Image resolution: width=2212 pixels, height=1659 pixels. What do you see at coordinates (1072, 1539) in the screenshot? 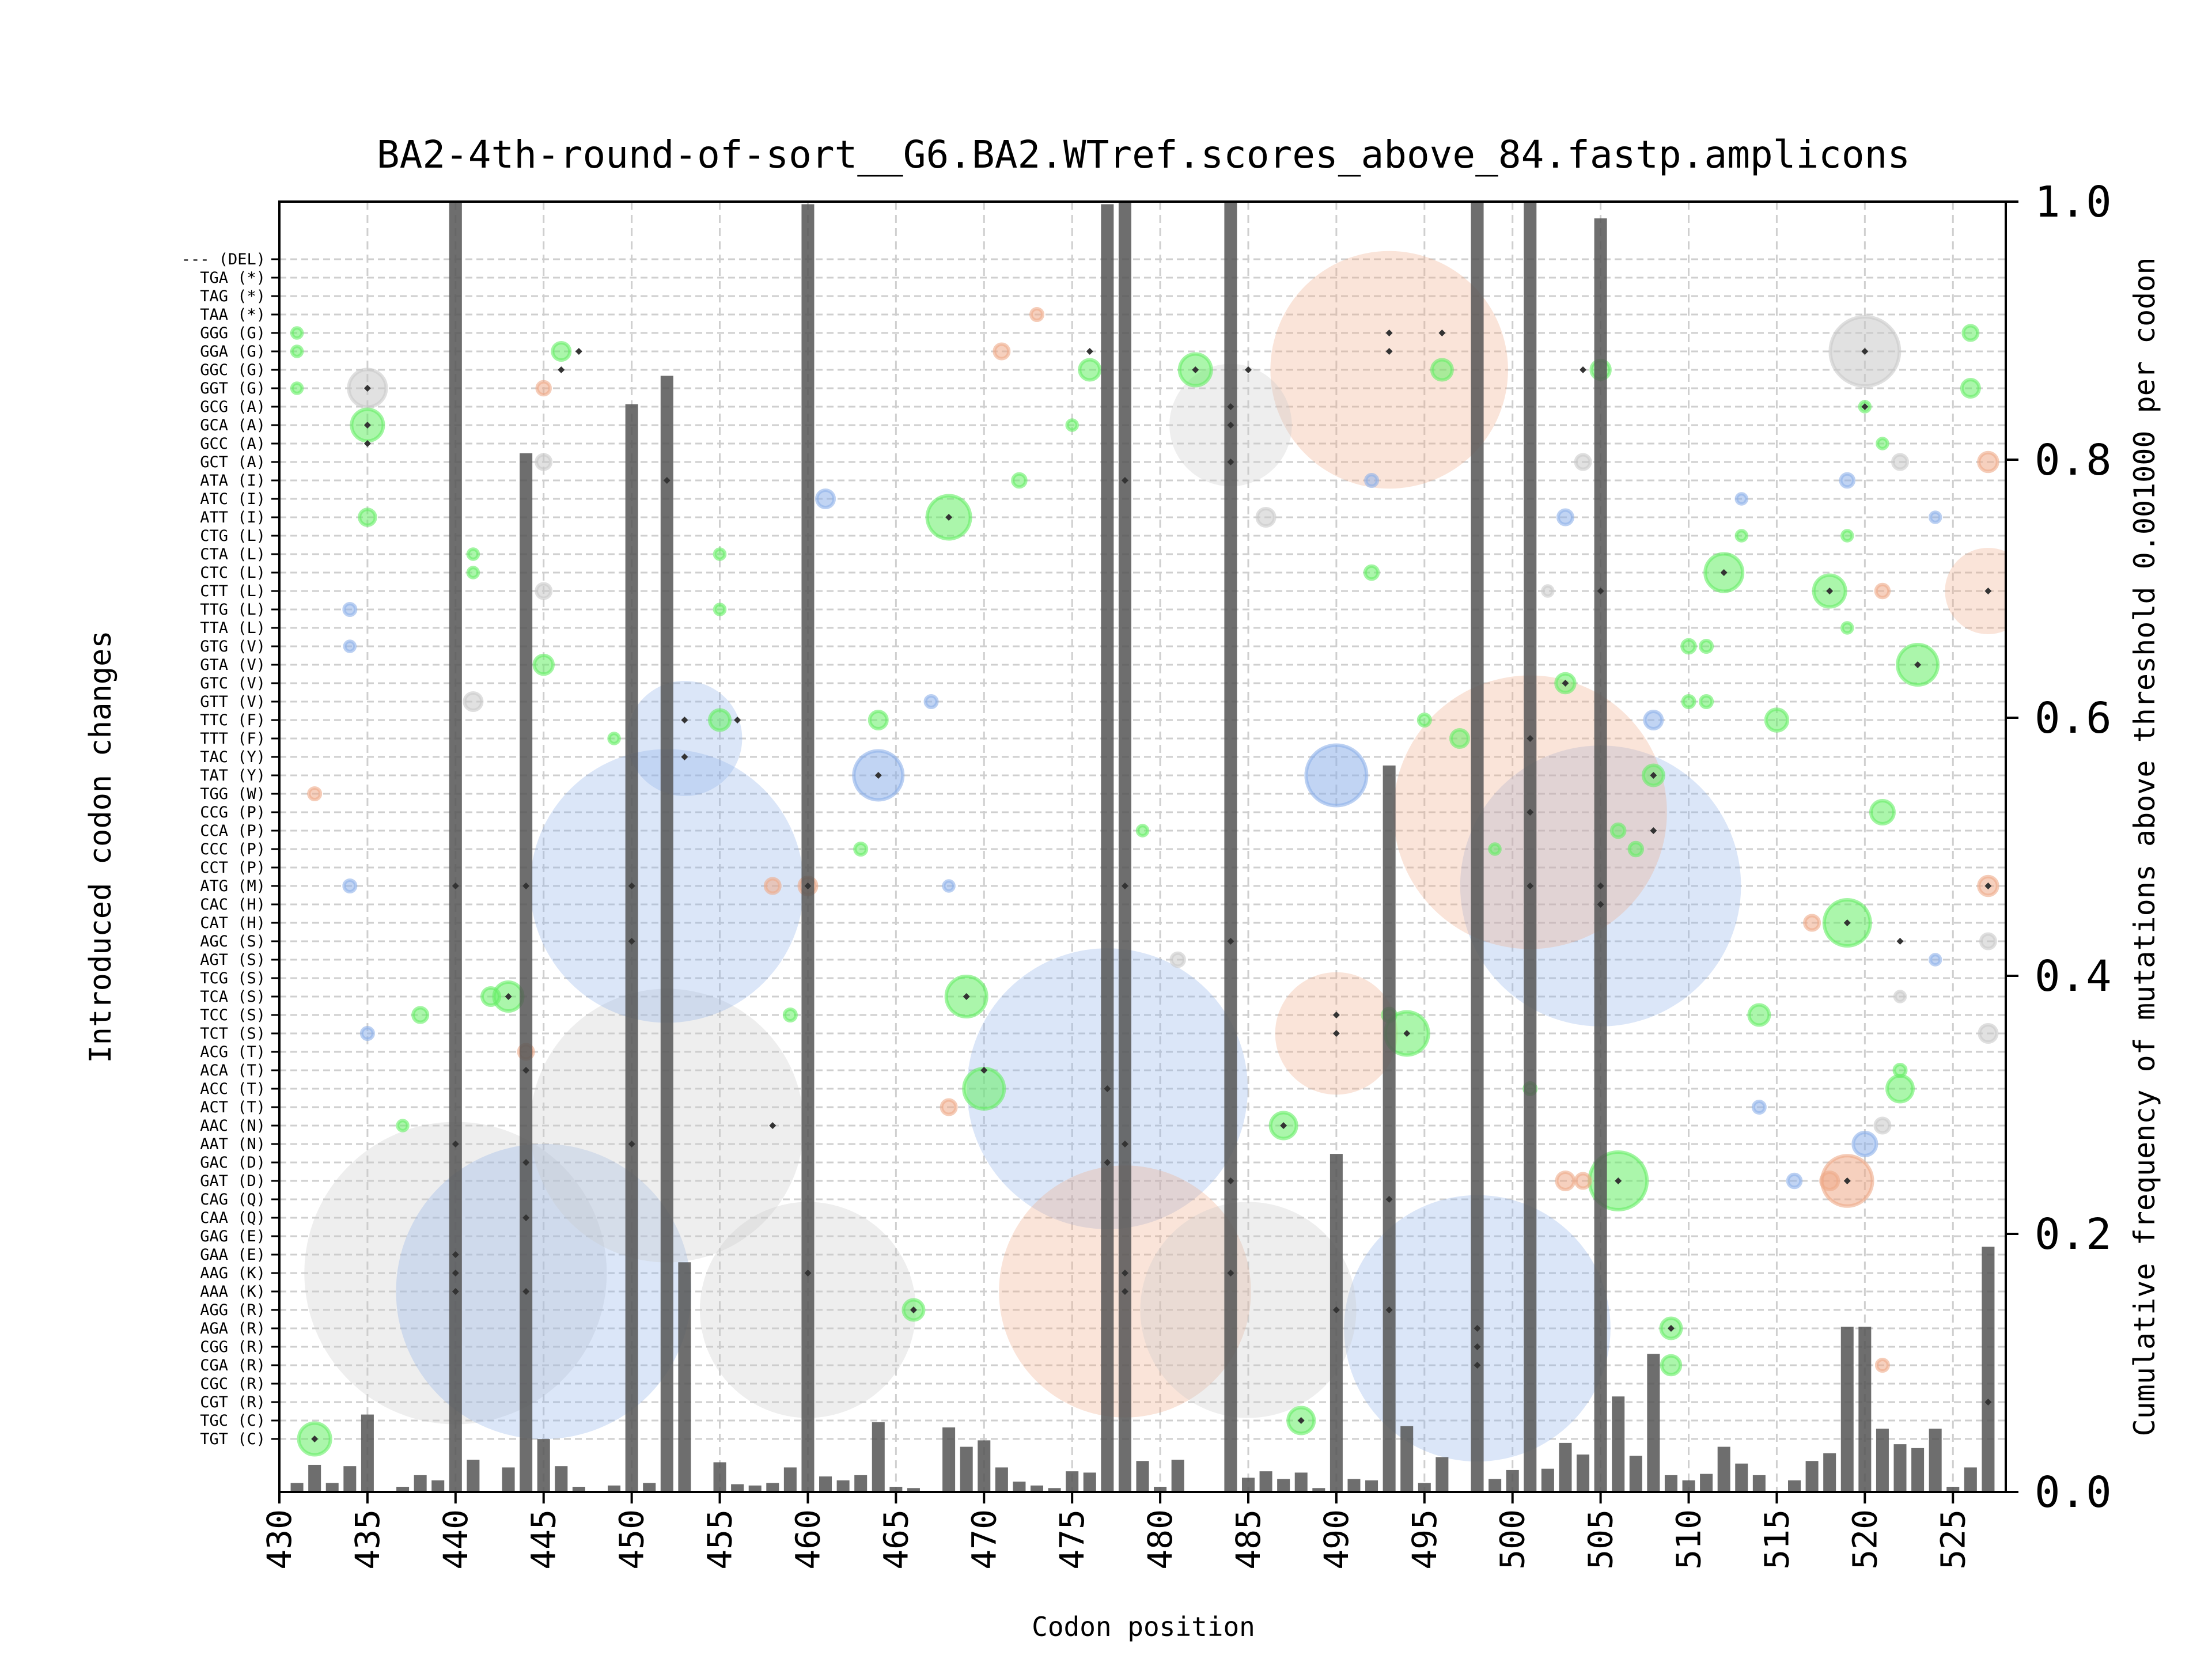
I see `x-tick-label: 475` at bounding box center [1072, 1539].